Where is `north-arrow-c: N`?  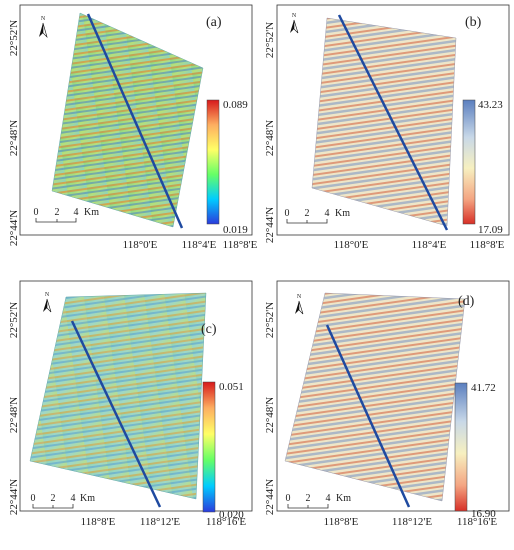 north-arrow-c: N is located at coordinates (47, 302).